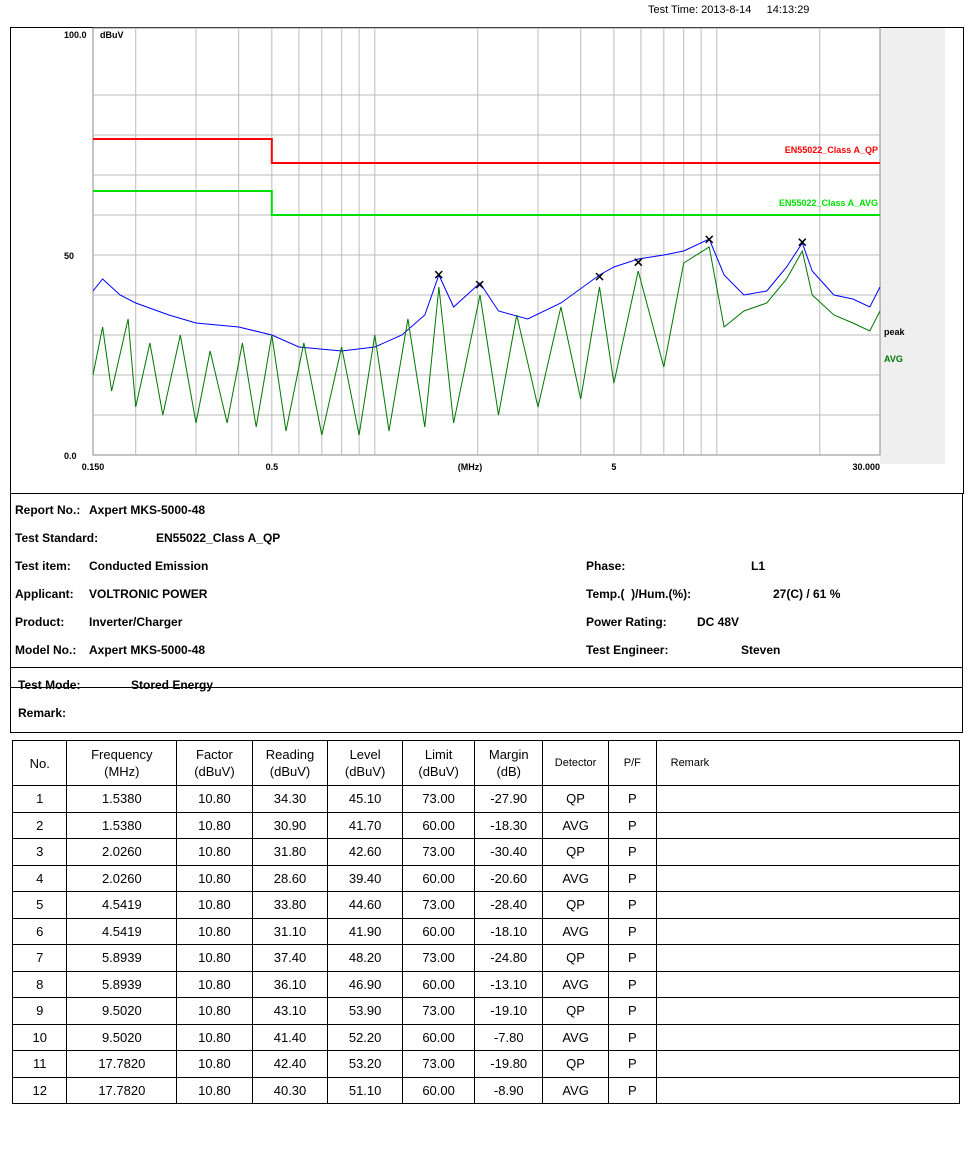 The image size is (971, 1175). What do you see at coordinates (290, 799) in the screenshot?
I see `table-cell: 34.30` at bounding box center [290, 799].